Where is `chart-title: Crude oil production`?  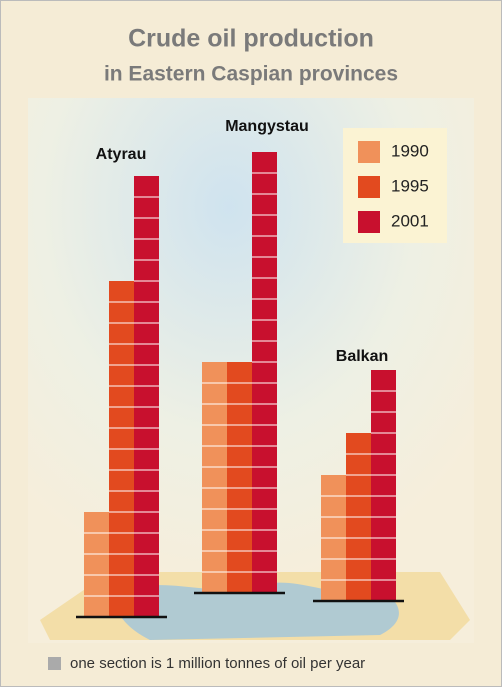 chart-title: Crude oil production is located at coordinates (251, 39).